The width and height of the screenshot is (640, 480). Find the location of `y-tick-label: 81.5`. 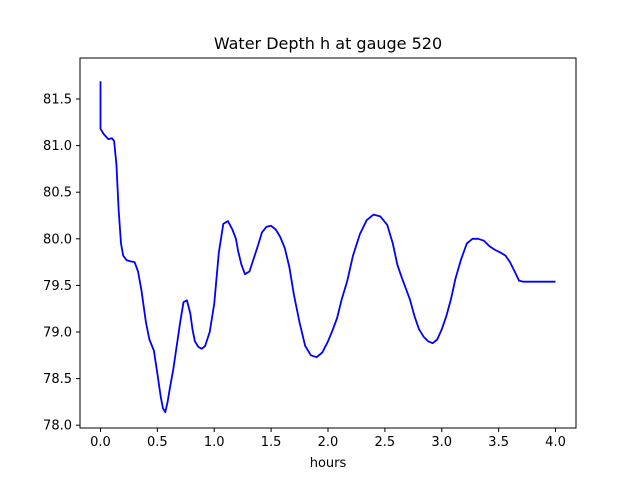

y-tick-label: 81.5 is located at coordinates (57, 100).